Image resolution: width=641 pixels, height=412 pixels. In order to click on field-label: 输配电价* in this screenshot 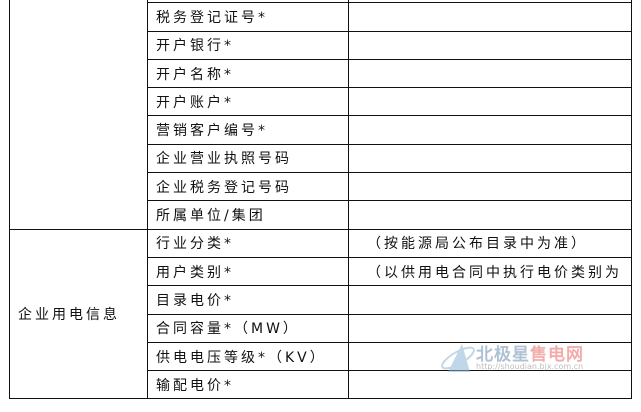, I will do `click(248, 385)`.